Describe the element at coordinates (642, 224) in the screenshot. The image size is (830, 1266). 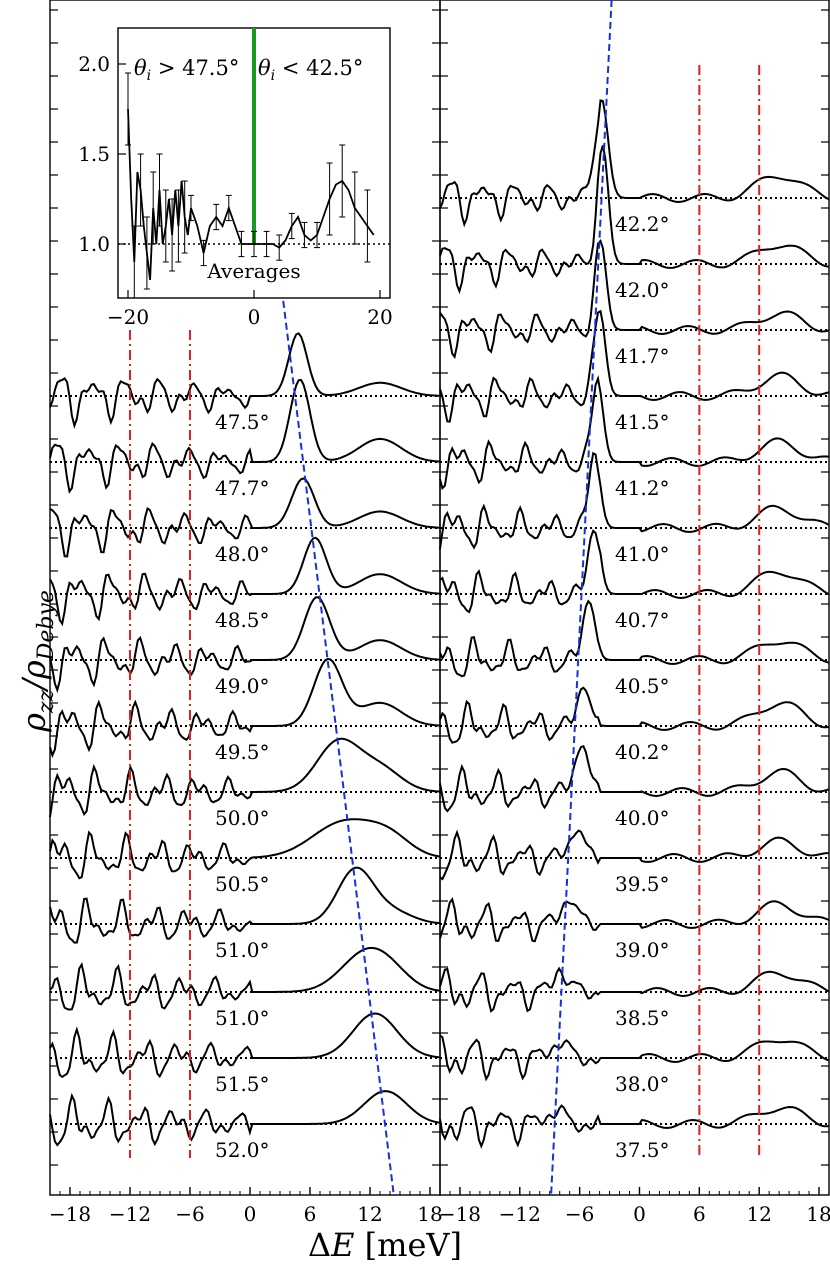
I see `series-label: 42.2°` at that location.